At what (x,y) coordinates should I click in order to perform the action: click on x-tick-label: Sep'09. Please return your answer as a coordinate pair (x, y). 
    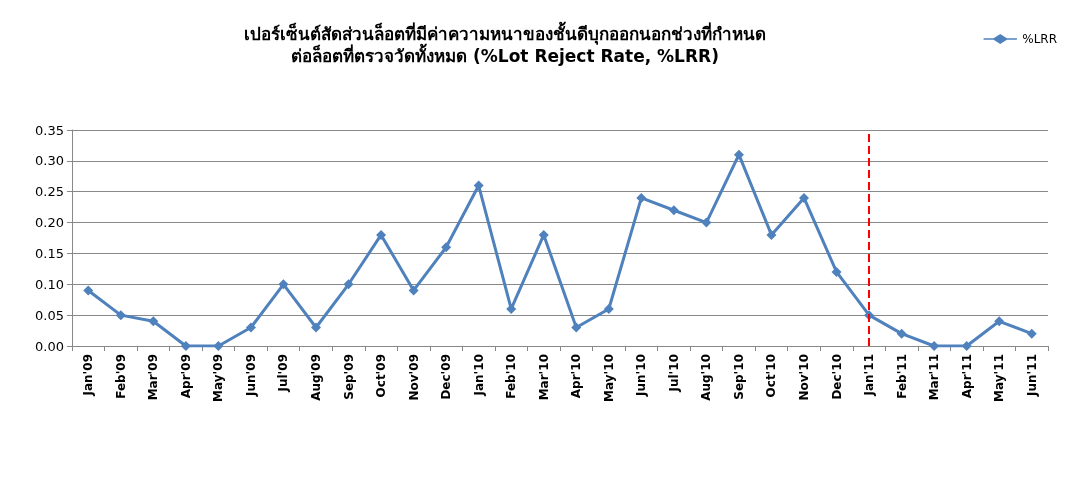
    Looking at the image, I should click on (348, 377).